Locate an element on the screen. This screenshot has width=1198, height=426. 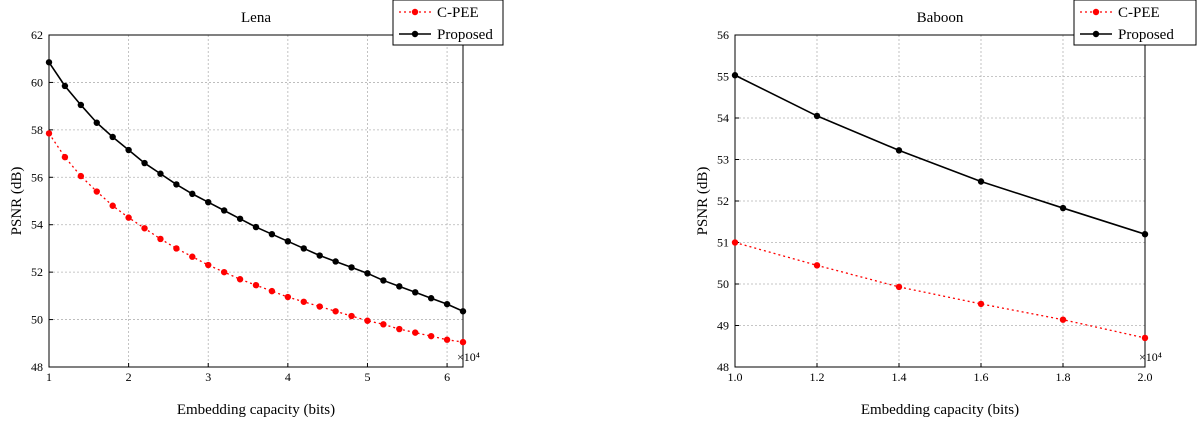
y-tick-label: 53 is located at coordinates (723, 160).